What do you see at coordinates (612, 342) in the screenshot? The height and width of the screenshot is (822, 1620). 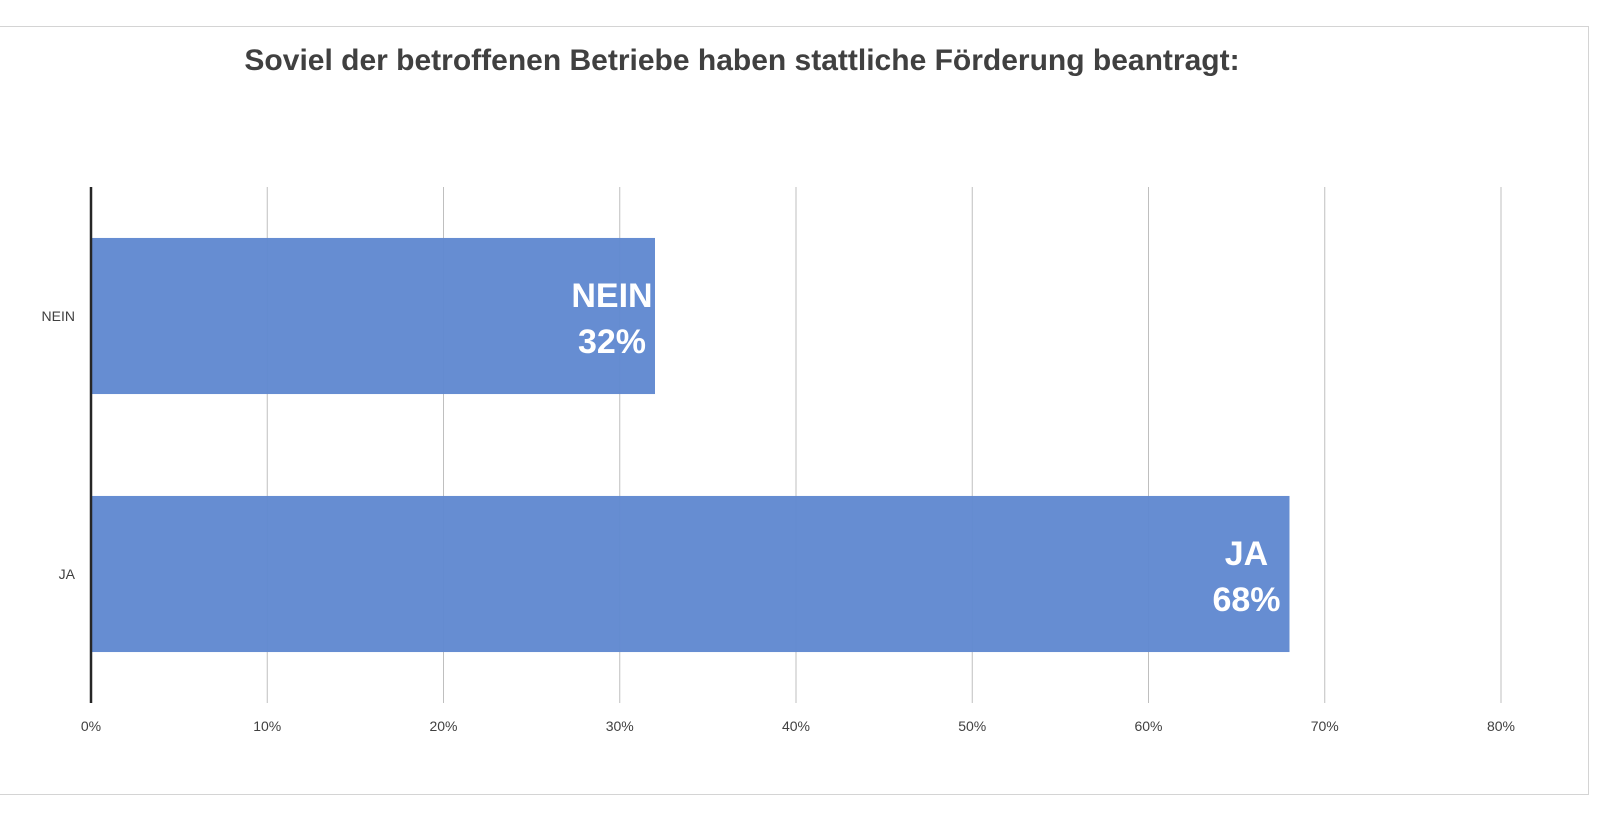 I see `data-label-value: 32%` at bounding box center [612, 342].